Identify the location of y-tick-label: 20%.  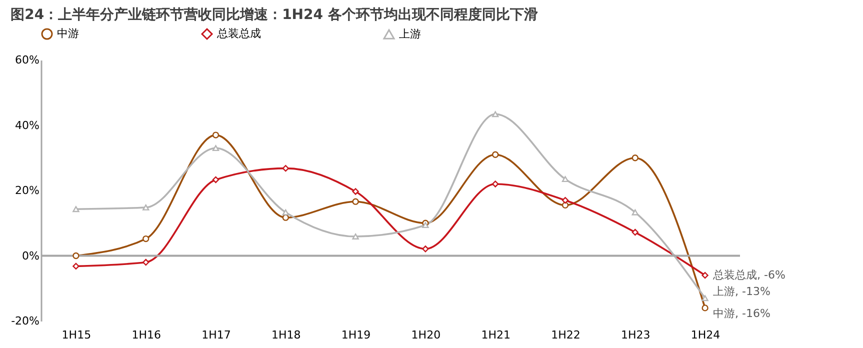
(27, 190).